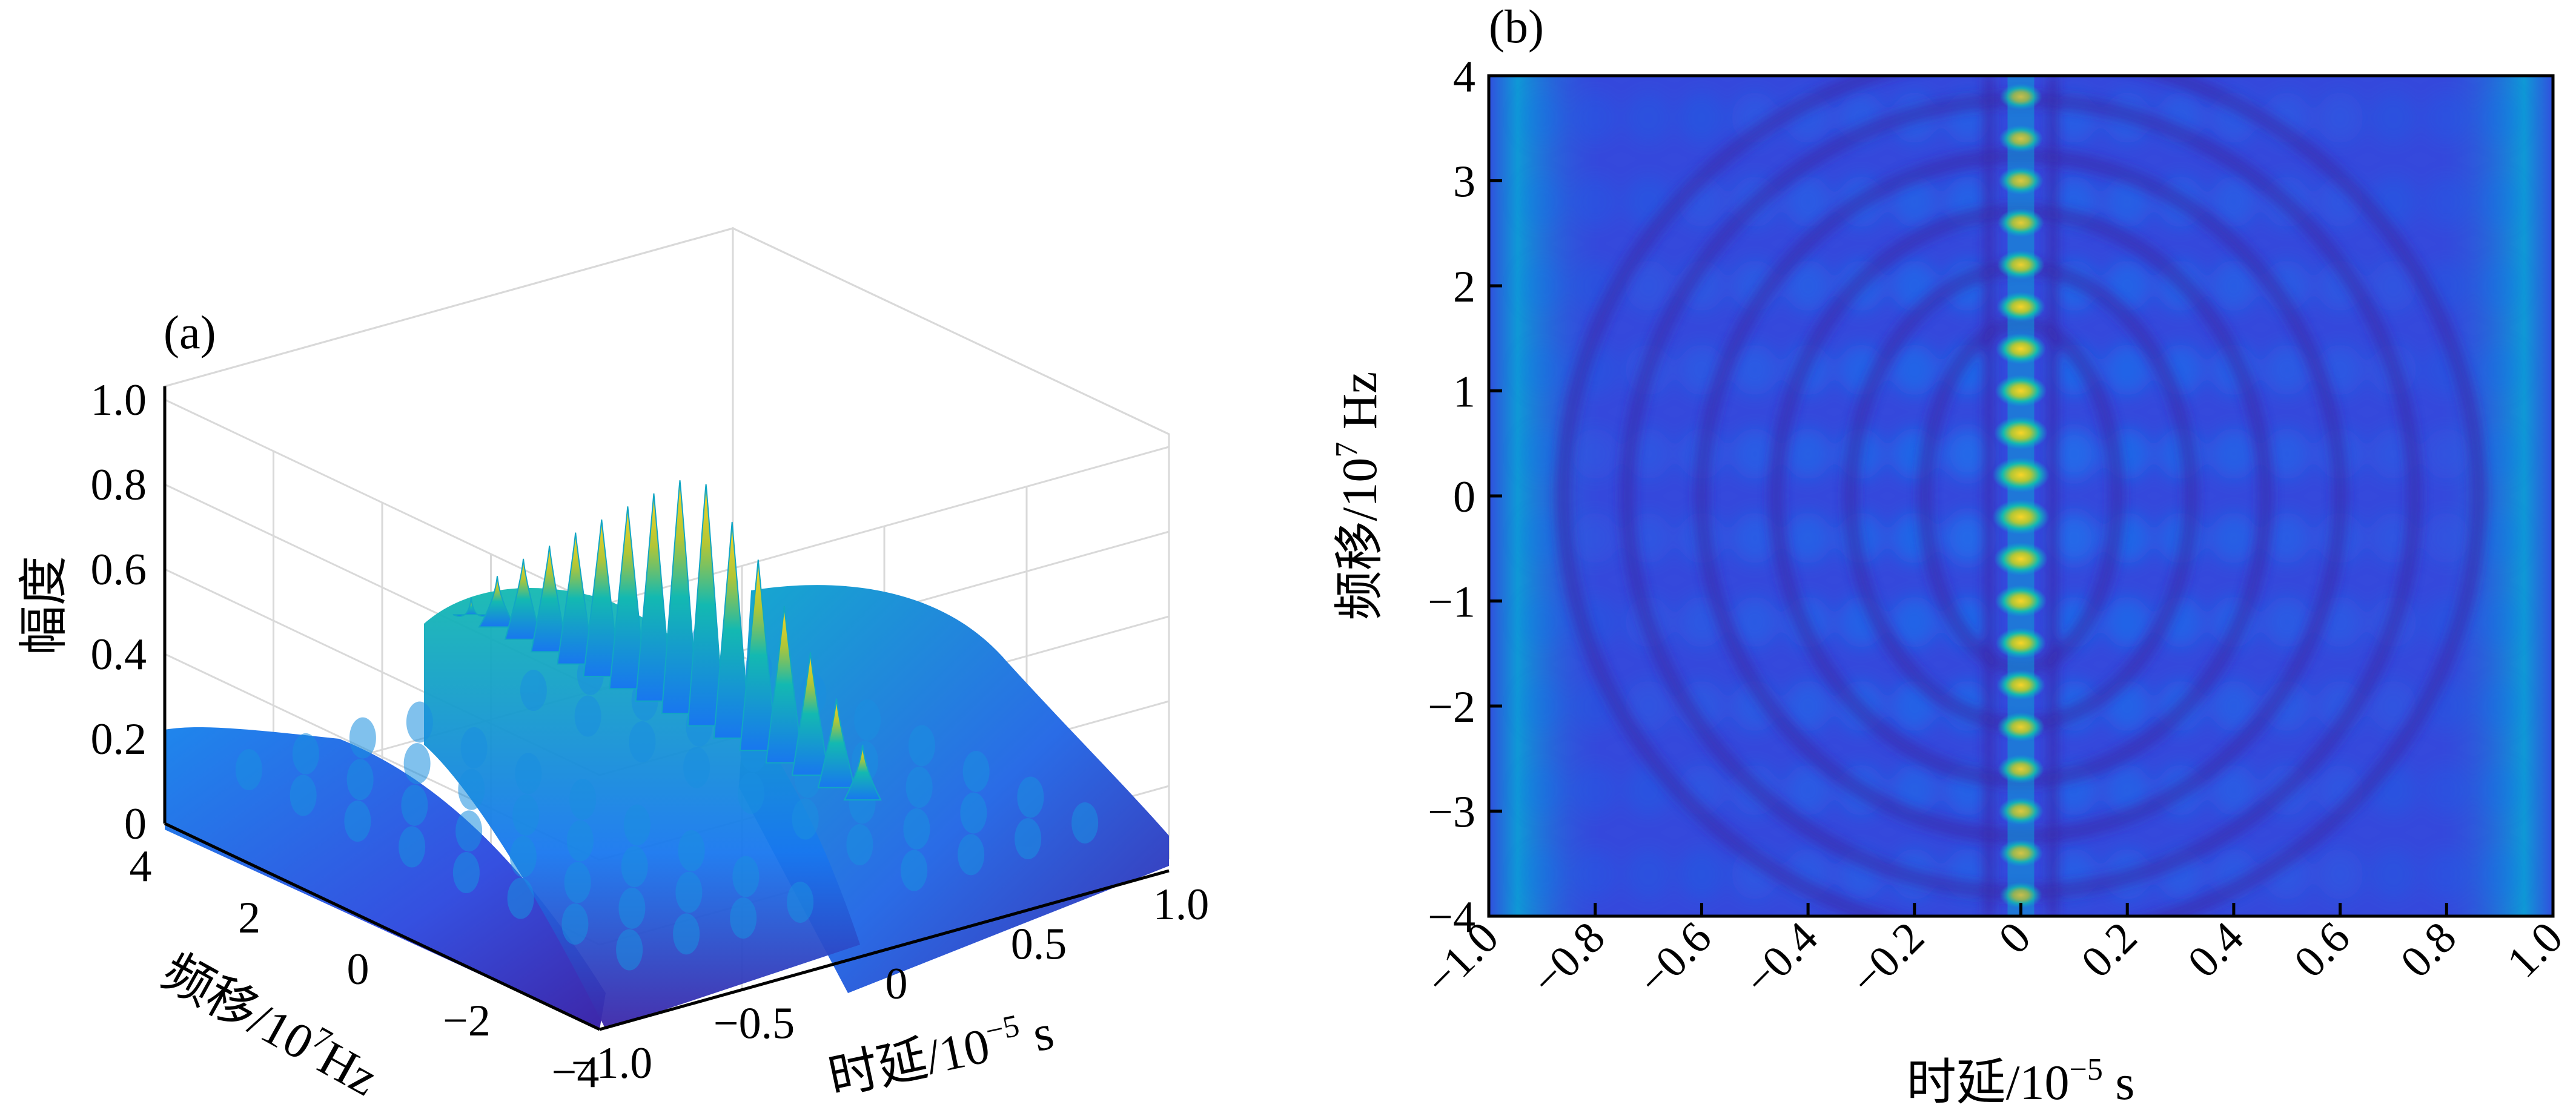 This screenshot has width=2576, height=1116. I want to click on y-axis-label-base-b: 频移/10, so click(1359, 539).